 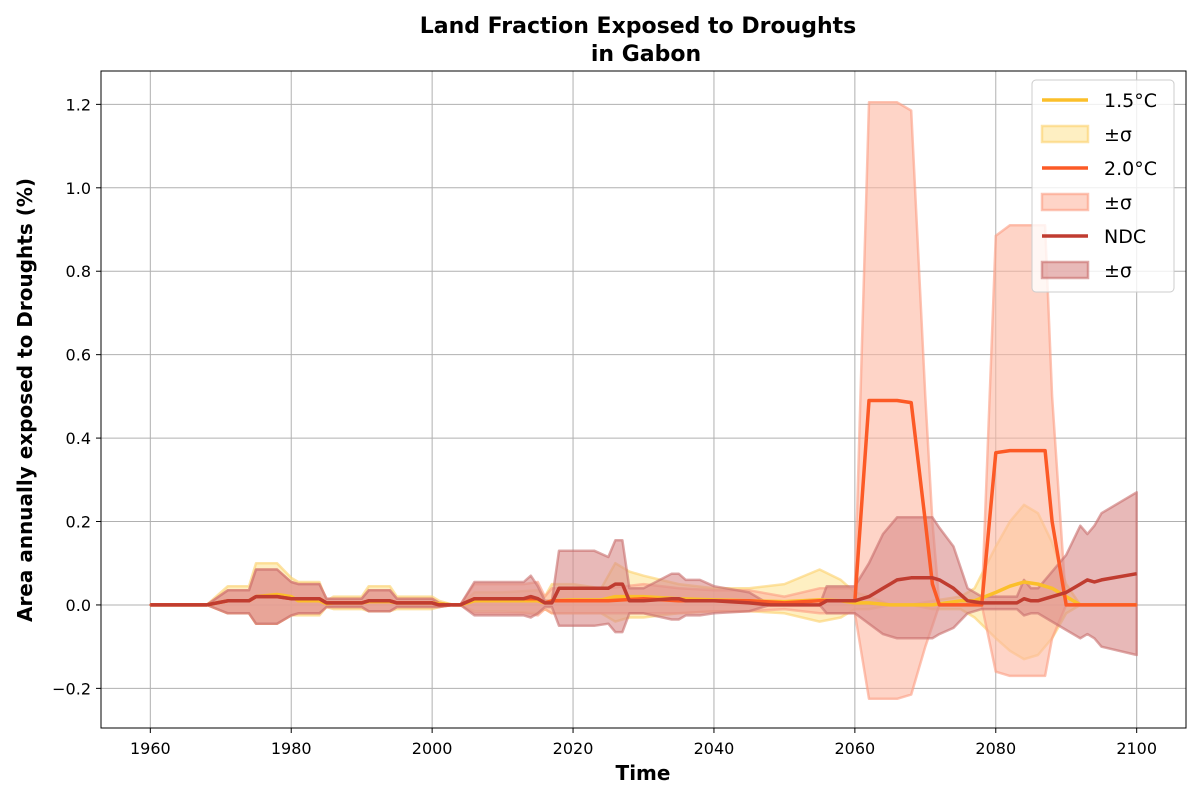 I want to click on y-tick-label: −0.2, so click(x=71, y=688).